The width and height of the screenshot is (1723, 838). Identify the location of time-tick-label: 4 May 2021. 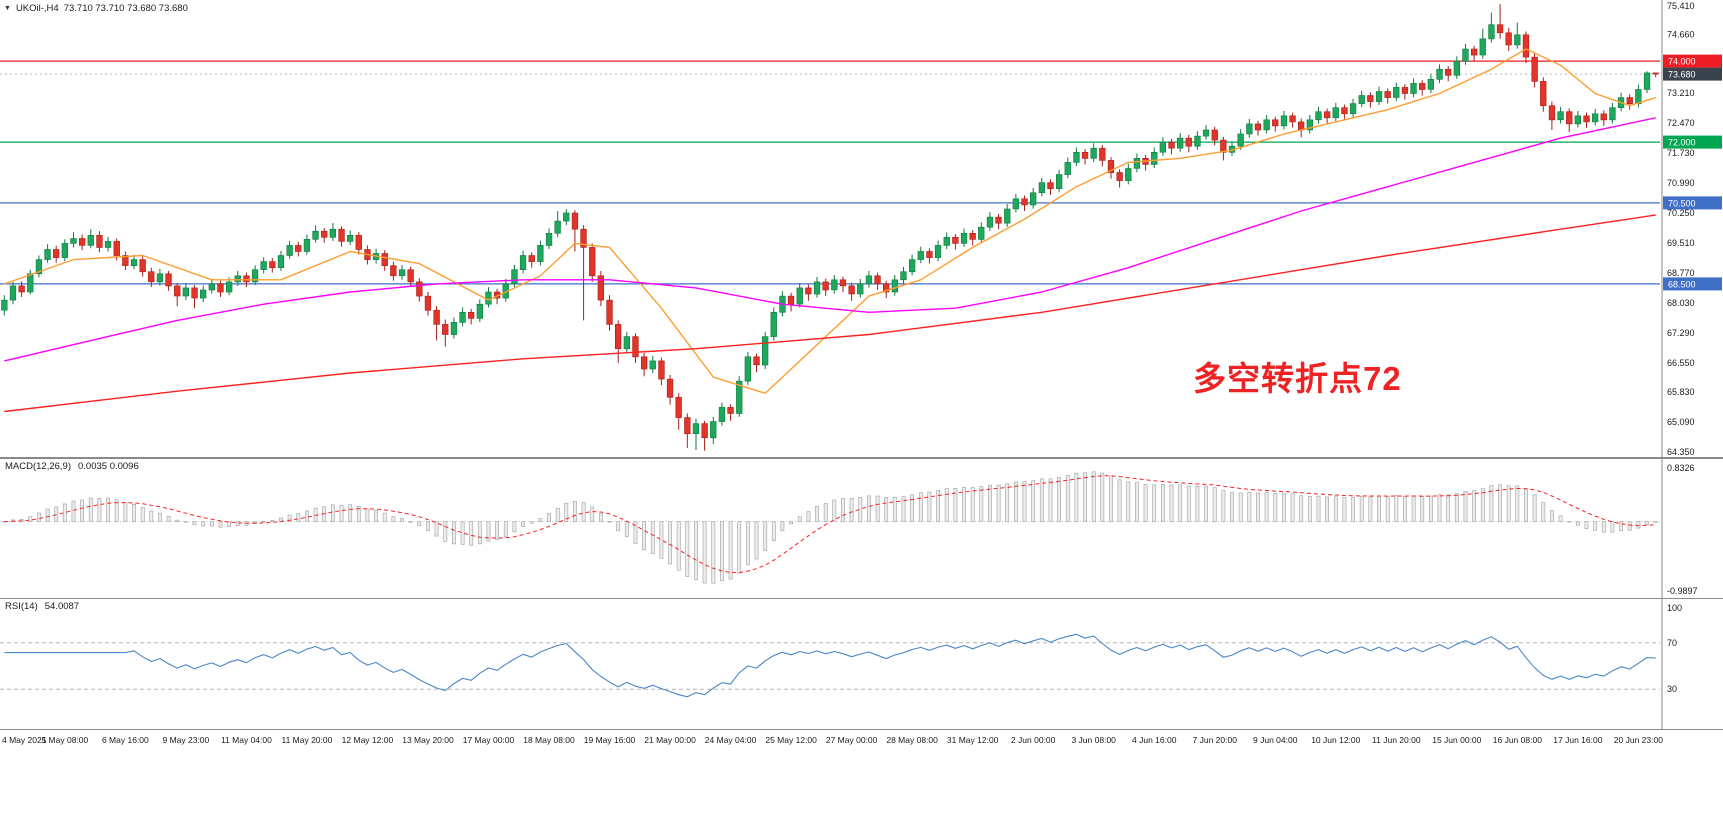
(24, 740).